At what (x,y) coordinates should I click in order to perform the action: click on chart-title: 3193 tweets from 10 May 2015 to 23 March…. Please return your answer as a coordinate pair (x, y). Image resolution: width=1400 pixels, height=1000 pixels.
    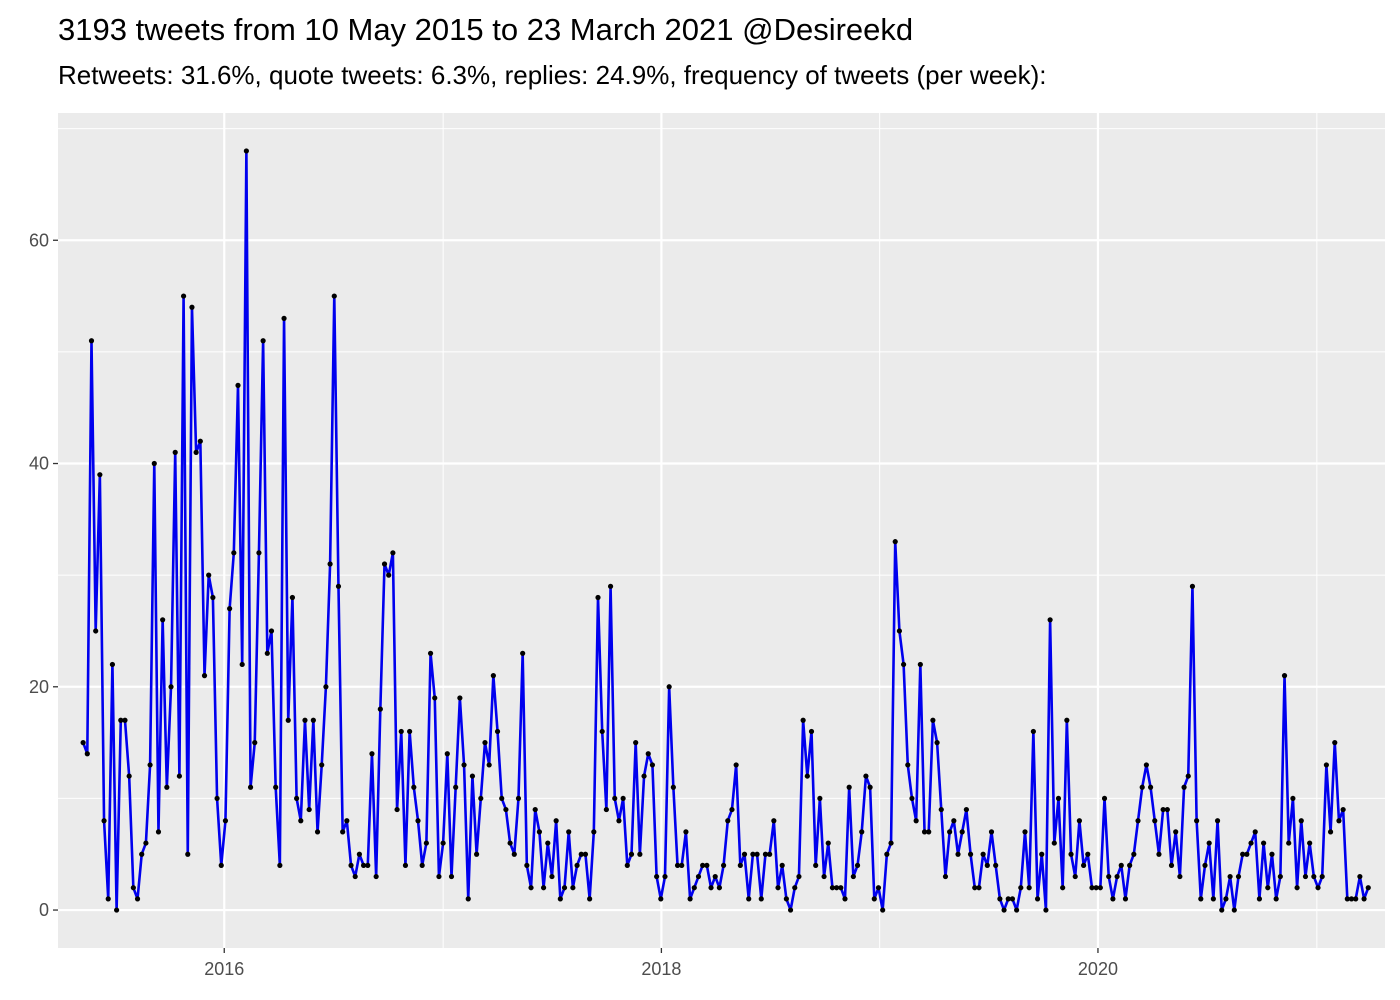
    Looking at the image, I should click on (486, 29).